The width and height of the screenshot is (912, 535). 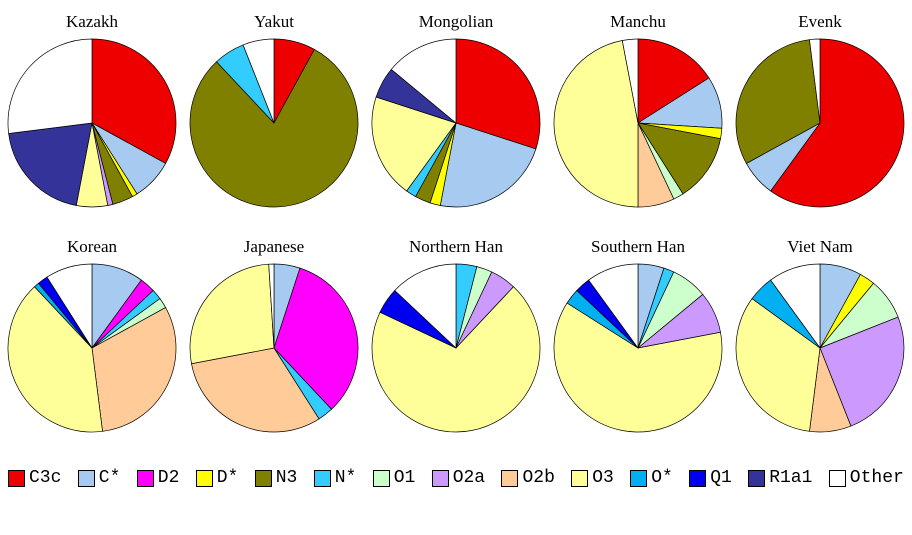 What do you see at coordinates (263, 478) in the screenshot?
I see `legend-swatch-n3` at bounding box center [263, 478].